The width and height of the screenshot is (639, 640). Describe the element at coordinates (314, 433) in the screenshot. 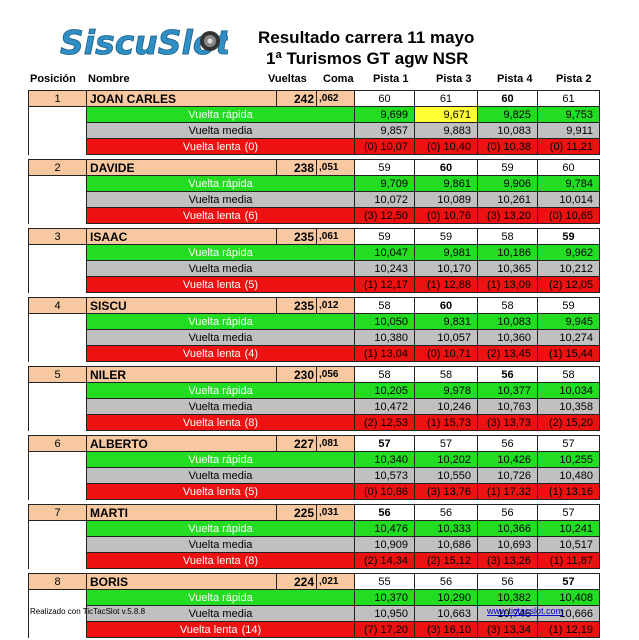

I see `row-spacer` at that location.